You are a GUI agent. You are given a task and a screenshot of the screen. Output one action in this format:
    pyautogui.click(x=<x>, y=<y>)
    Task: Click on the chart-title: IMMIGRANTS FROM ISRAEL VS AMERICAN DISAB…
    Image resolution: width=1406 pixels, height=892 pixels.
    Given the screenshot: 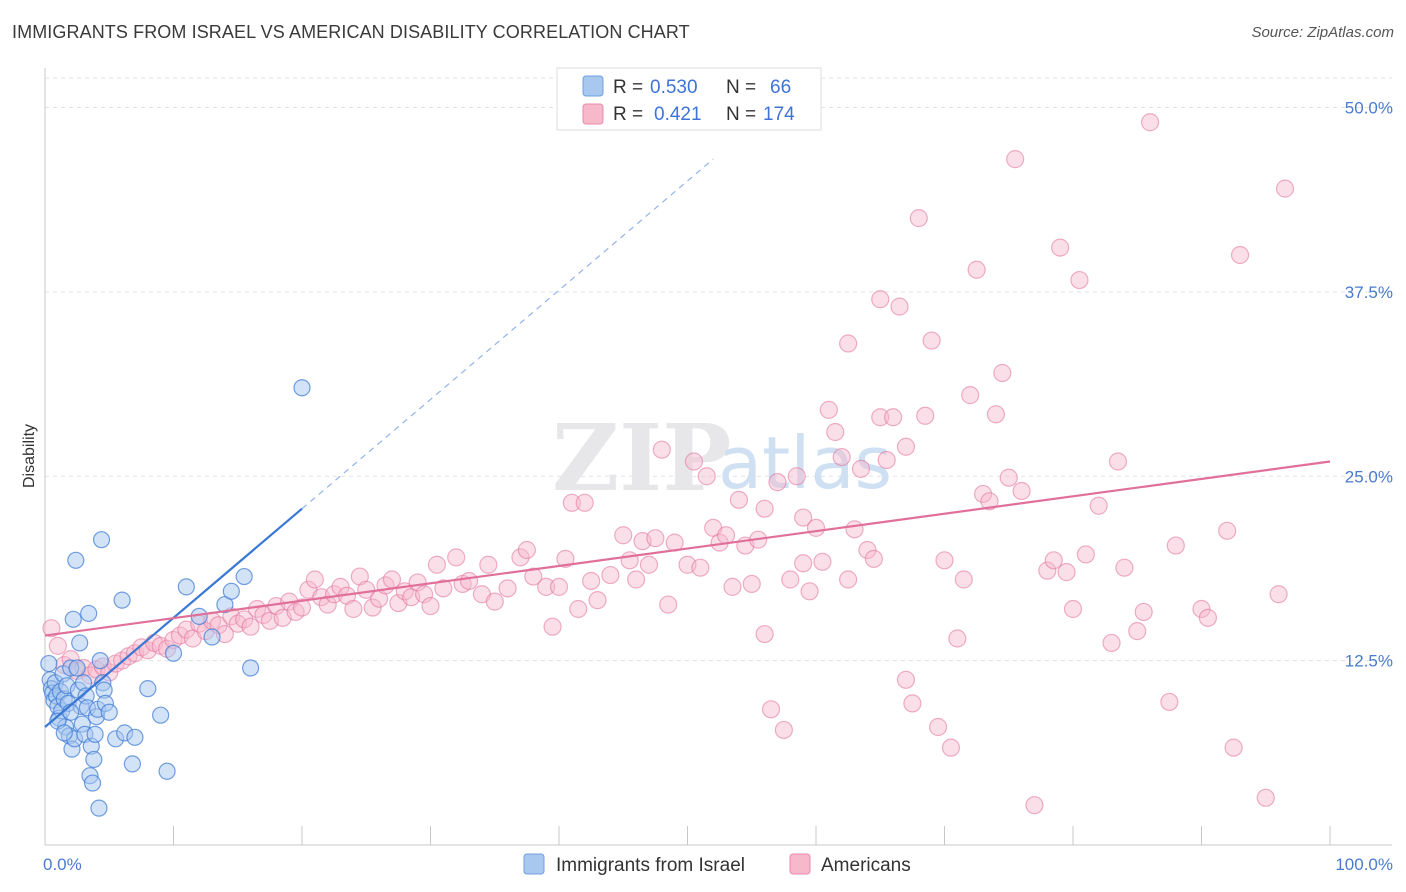 What is the action you would take?
    pyautogui.click(x=351, y=32)
    